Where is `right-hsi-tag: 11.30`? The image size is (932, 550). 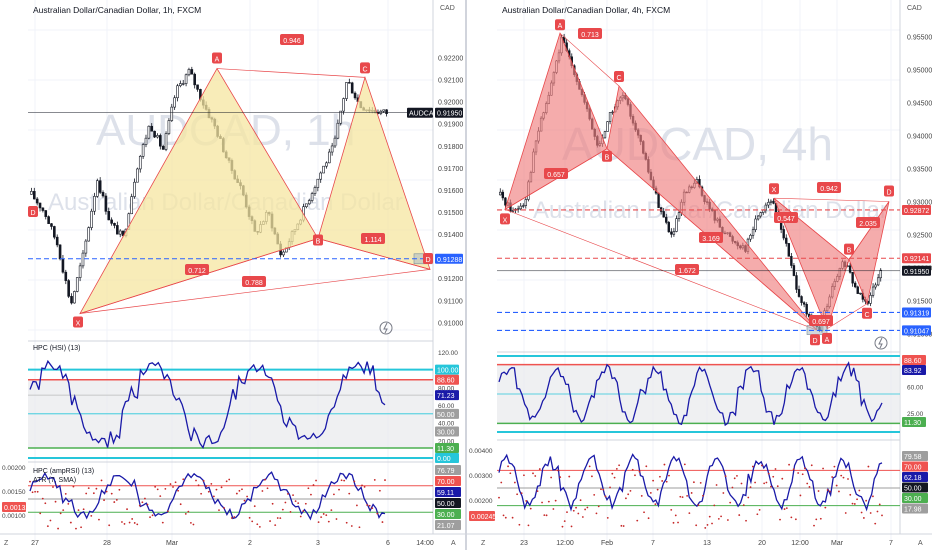 right-hsi-tag: 11.30 is located at coordinates (912, 423).